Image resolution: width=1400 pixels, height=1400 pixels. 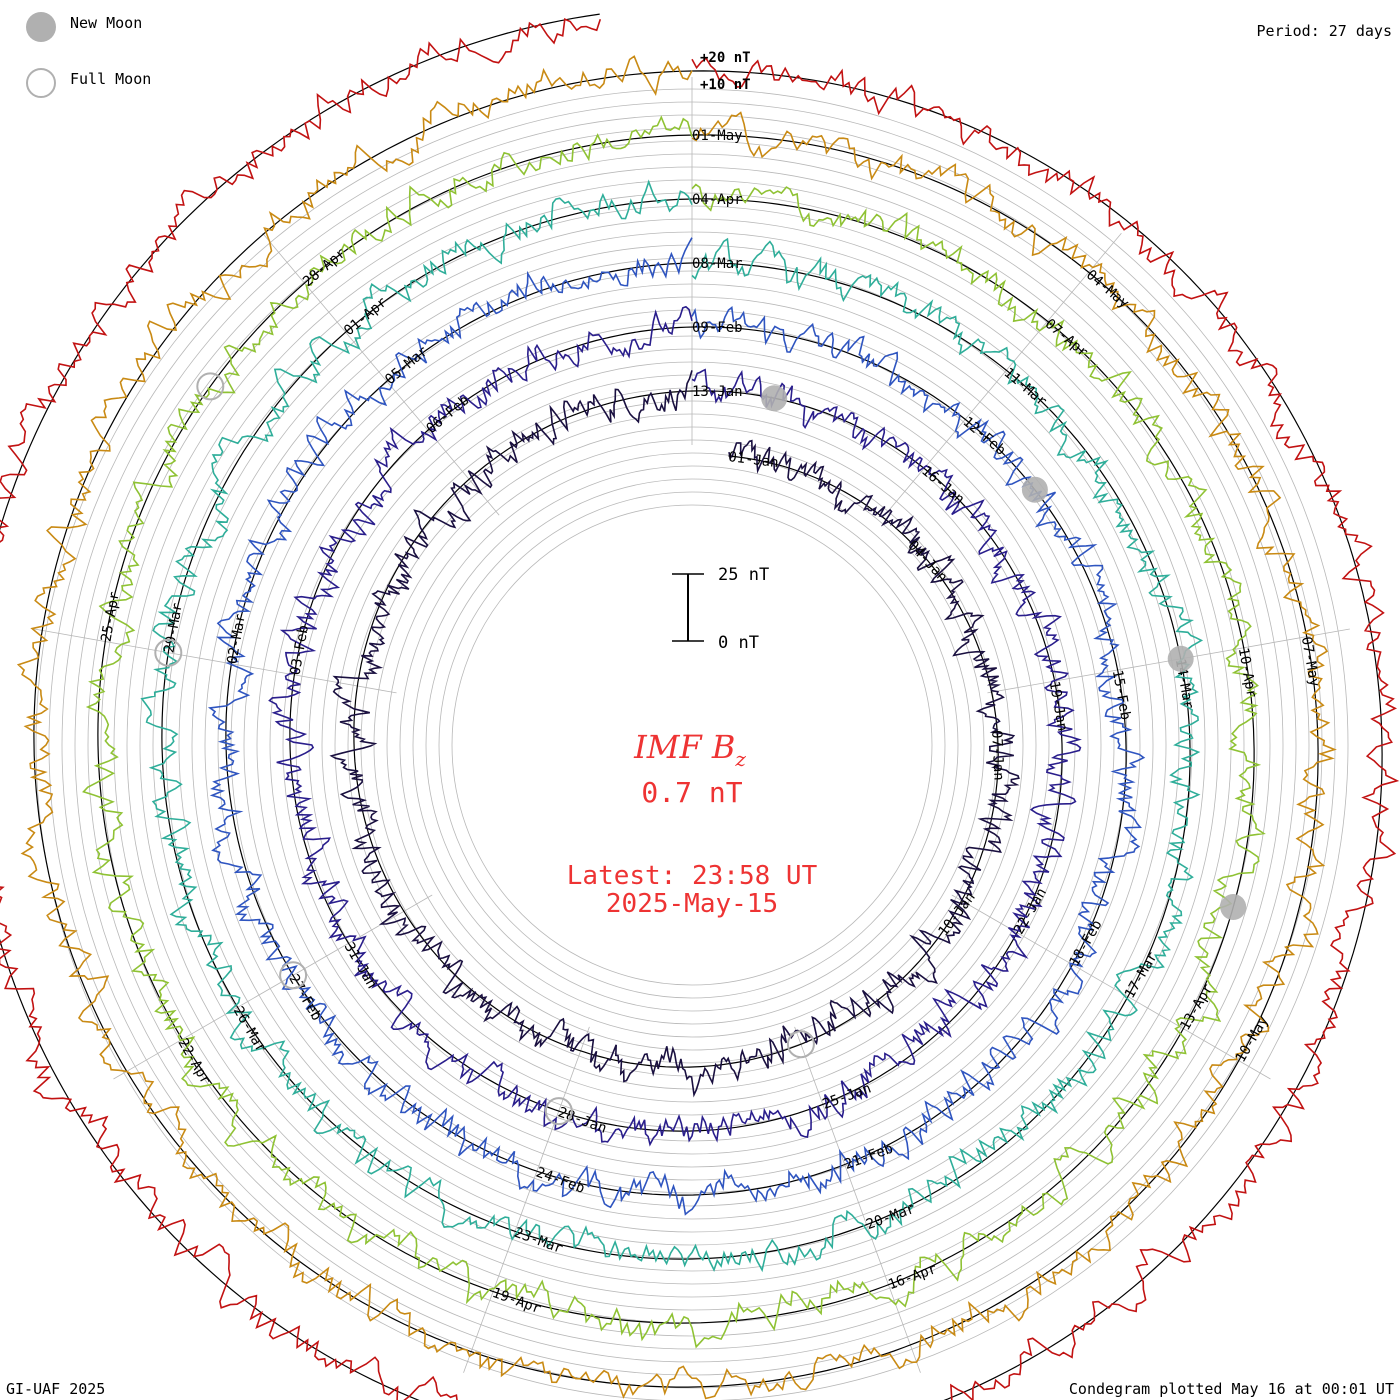 I want to click on date-label: 04-Jan, so click(x=927, y=562).